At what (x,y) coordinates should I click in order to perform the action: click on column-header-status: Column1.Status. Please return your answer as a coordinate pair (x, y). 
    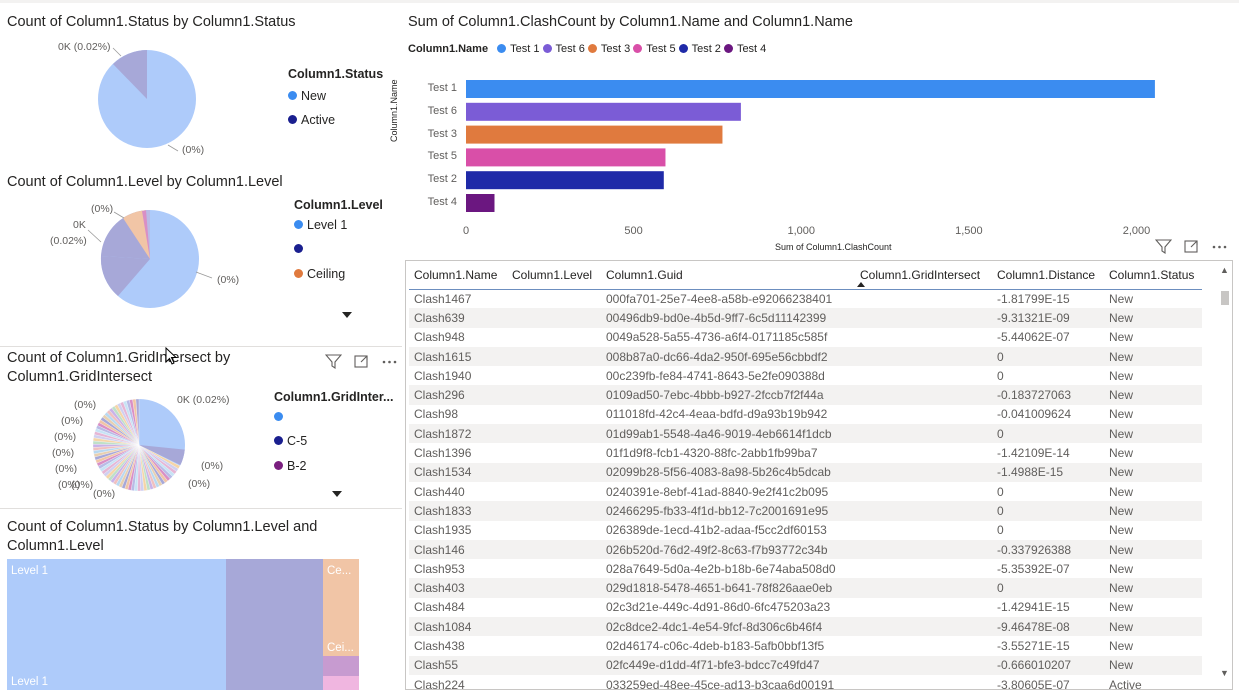
    Looking at the image, I should click on (1153, 275).